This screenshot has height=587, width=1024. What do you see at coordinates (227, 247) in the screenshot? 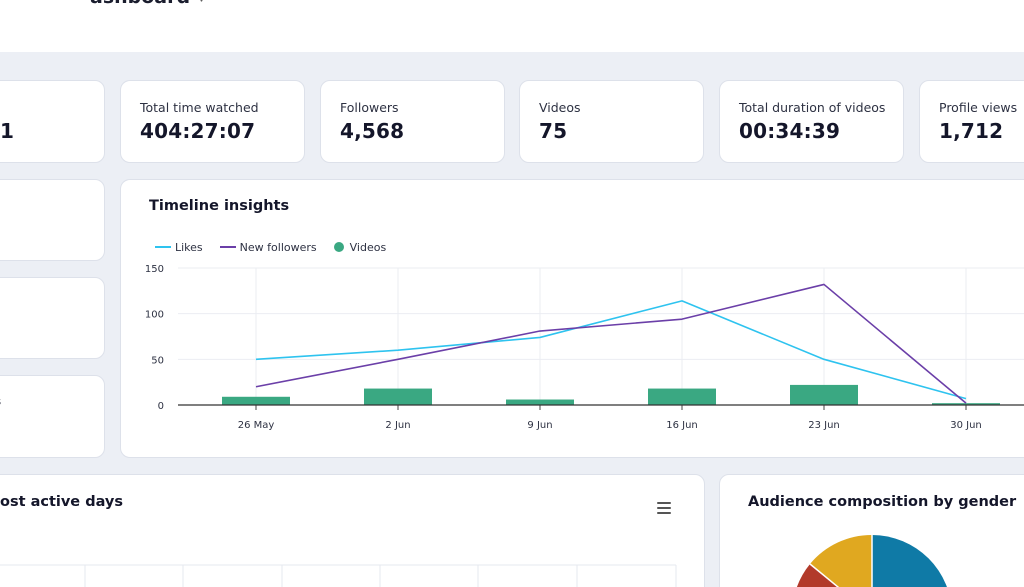
I see `legend-line-new-followers` at bounding box center [227, 247].